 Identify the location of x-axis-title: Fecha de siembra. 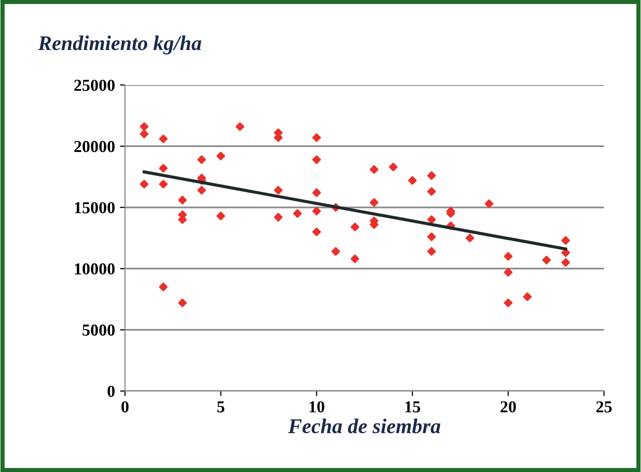
(364, 426).